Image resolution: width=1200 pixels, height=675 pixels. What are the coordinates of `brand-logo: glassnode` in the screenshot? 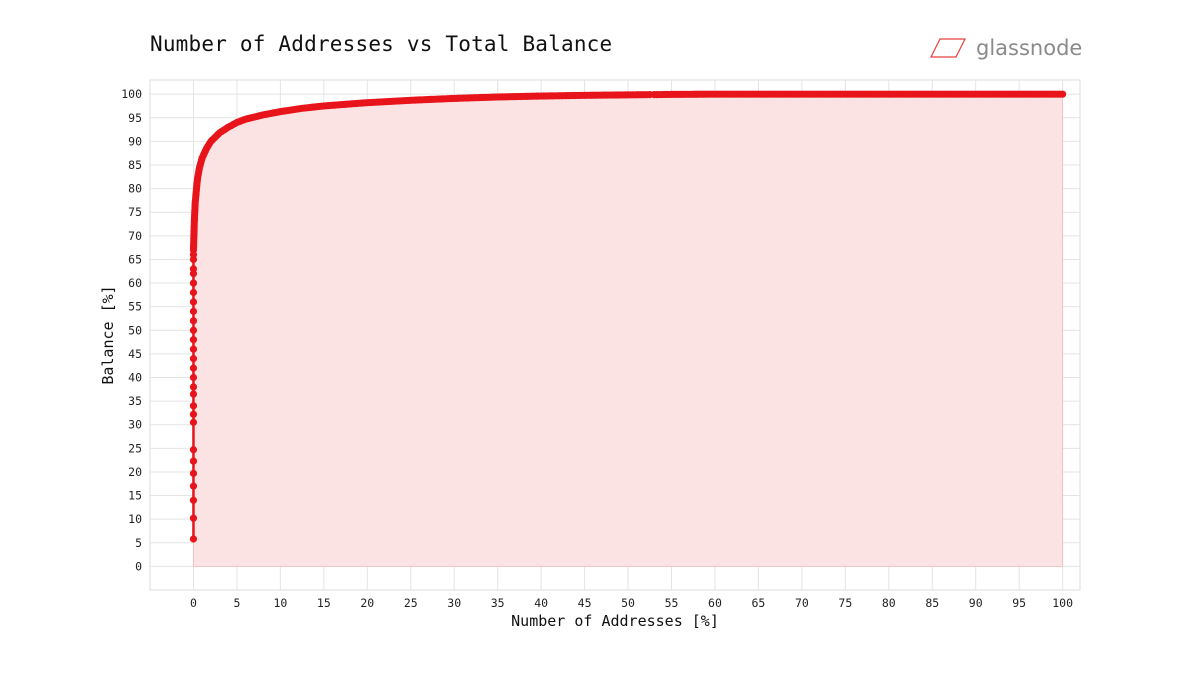 It's located at (1006, 48).